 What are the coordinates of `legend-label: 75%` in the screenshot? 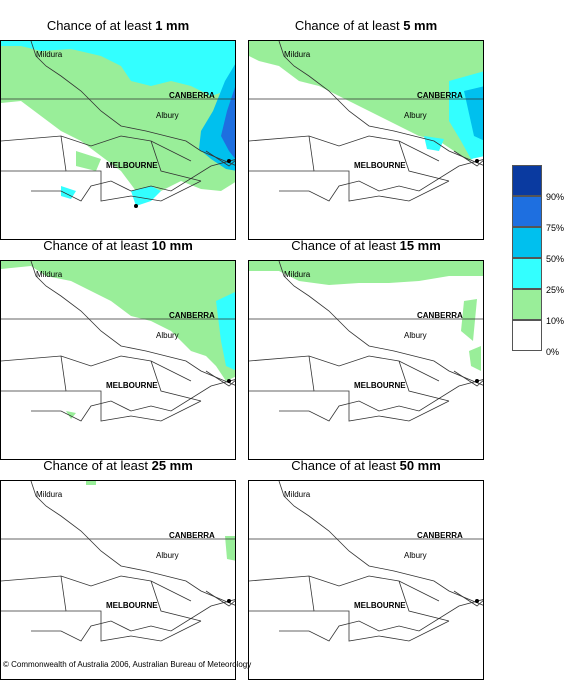 It's located at (555, 228).